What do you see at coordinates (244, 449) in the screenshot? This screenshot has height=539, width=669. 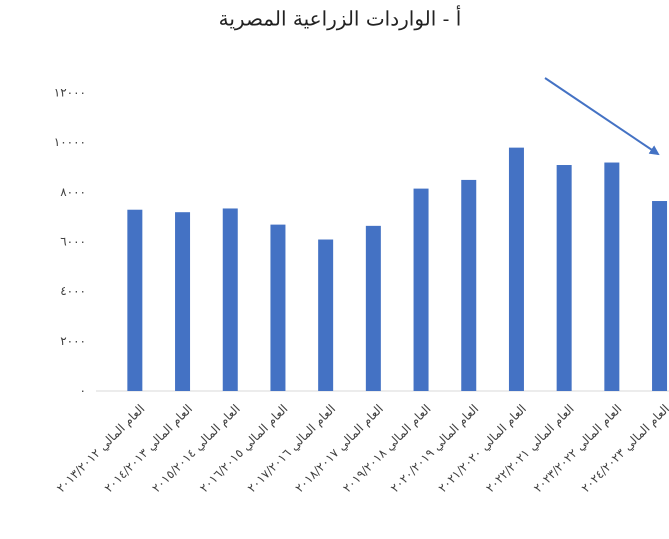 I see `x-tick-label: العام المالي ٢٠١٦/٢٠١٥` at bounding box center [244, 449].